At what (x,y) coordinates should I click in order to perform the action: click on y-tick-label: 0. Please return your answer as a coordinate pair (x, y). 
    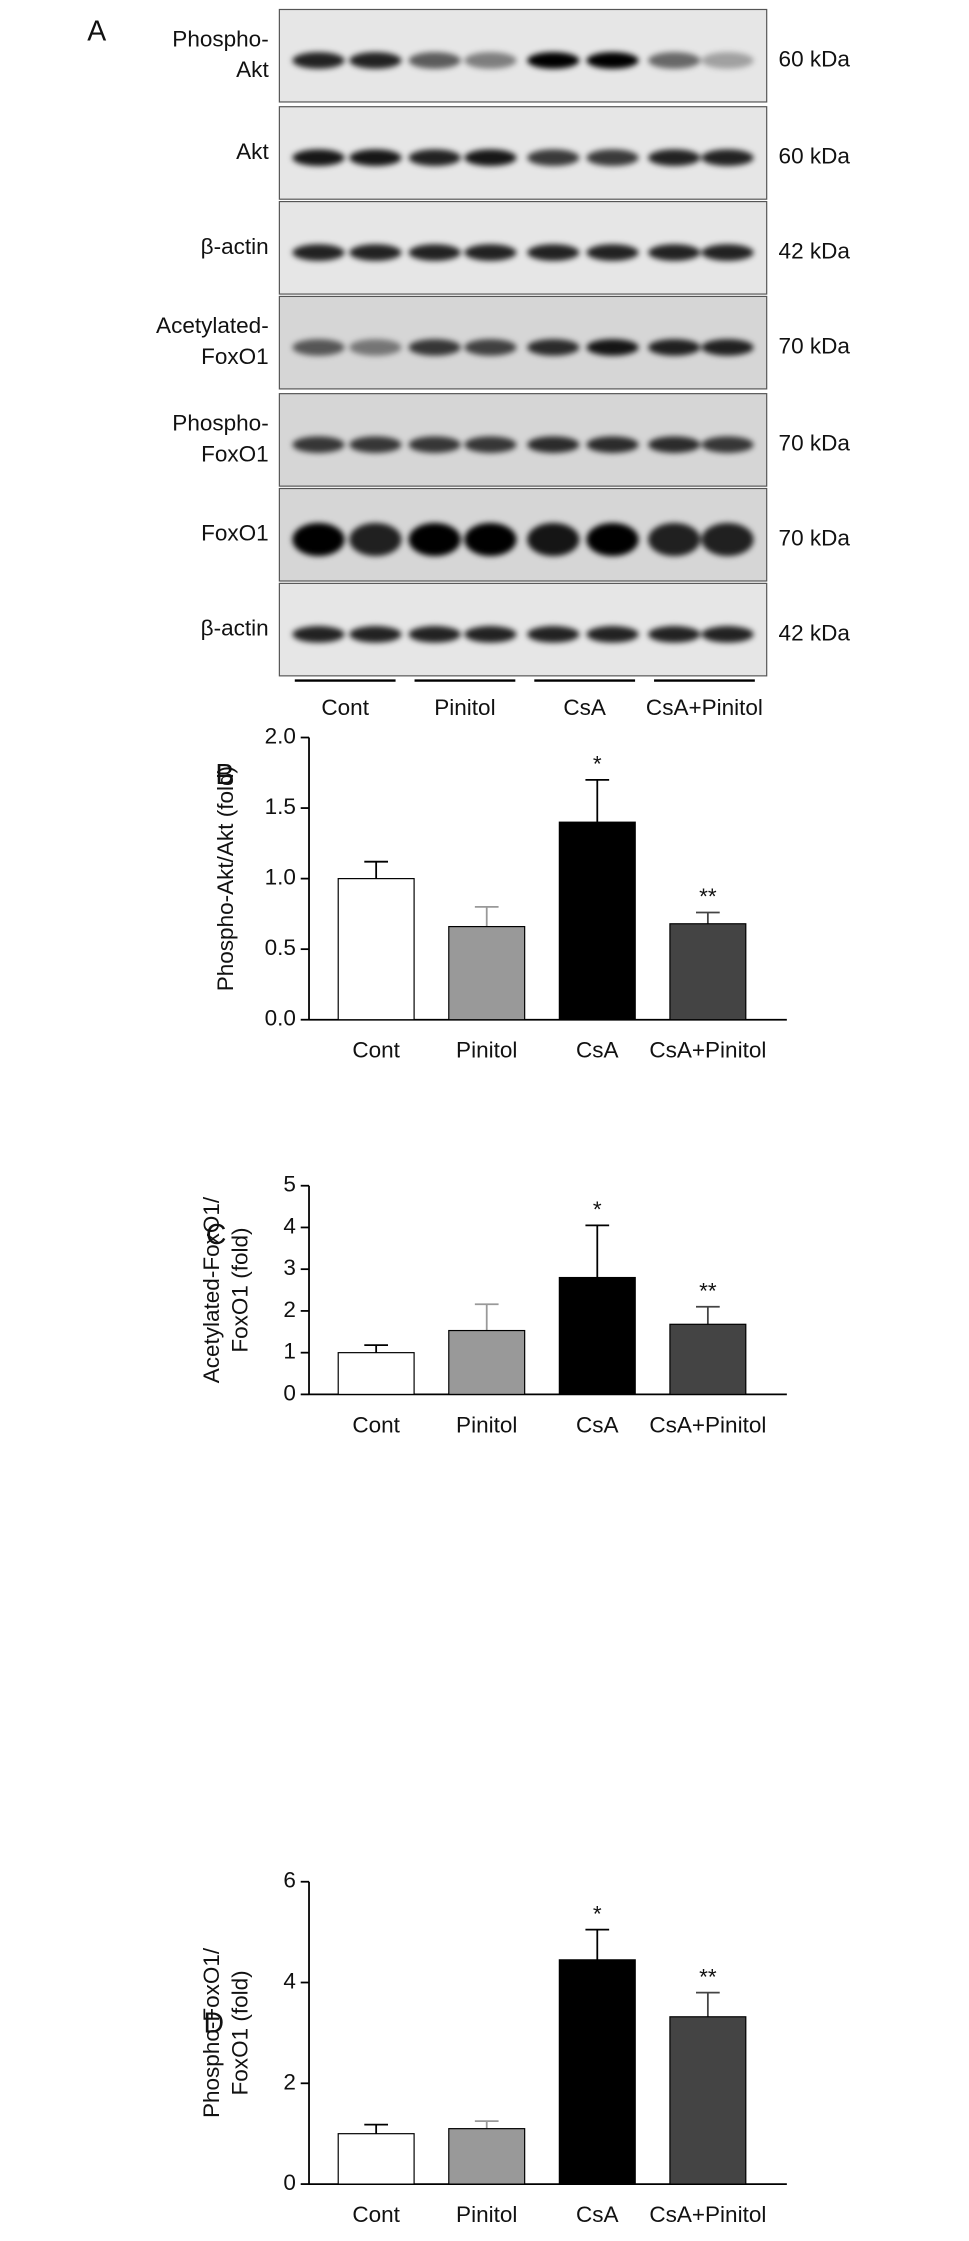
    Looking at the image, I should click on (289, 2182).